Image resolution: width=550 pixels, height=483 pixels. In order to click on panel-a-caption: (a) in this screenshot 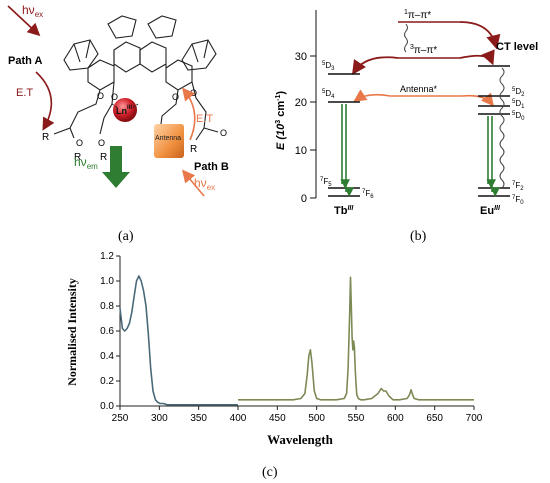, I will do `click(126, 236)`.